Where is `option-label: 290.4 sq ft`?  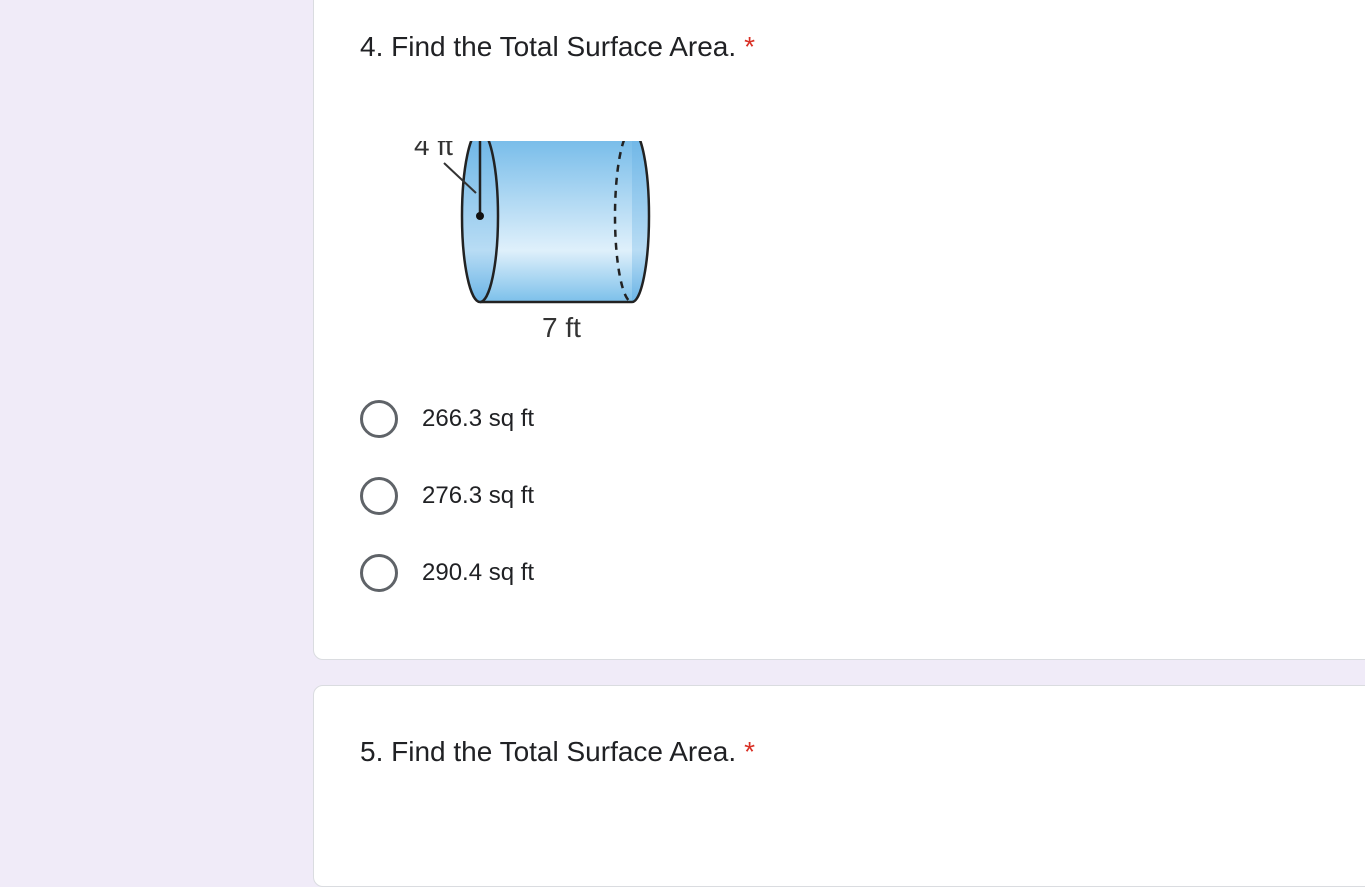
option-label: 290.4 sq ft is located at coordinates (478, 572).